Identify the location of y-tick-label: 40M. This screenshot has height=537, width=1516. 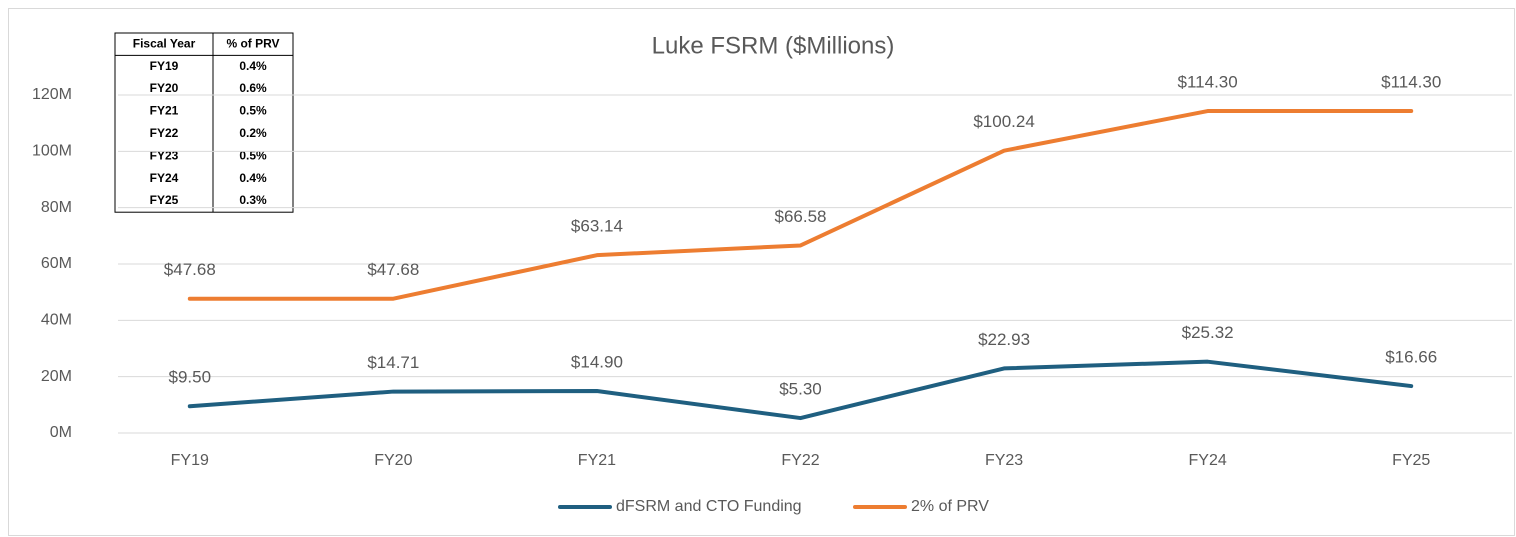
(56, 320).